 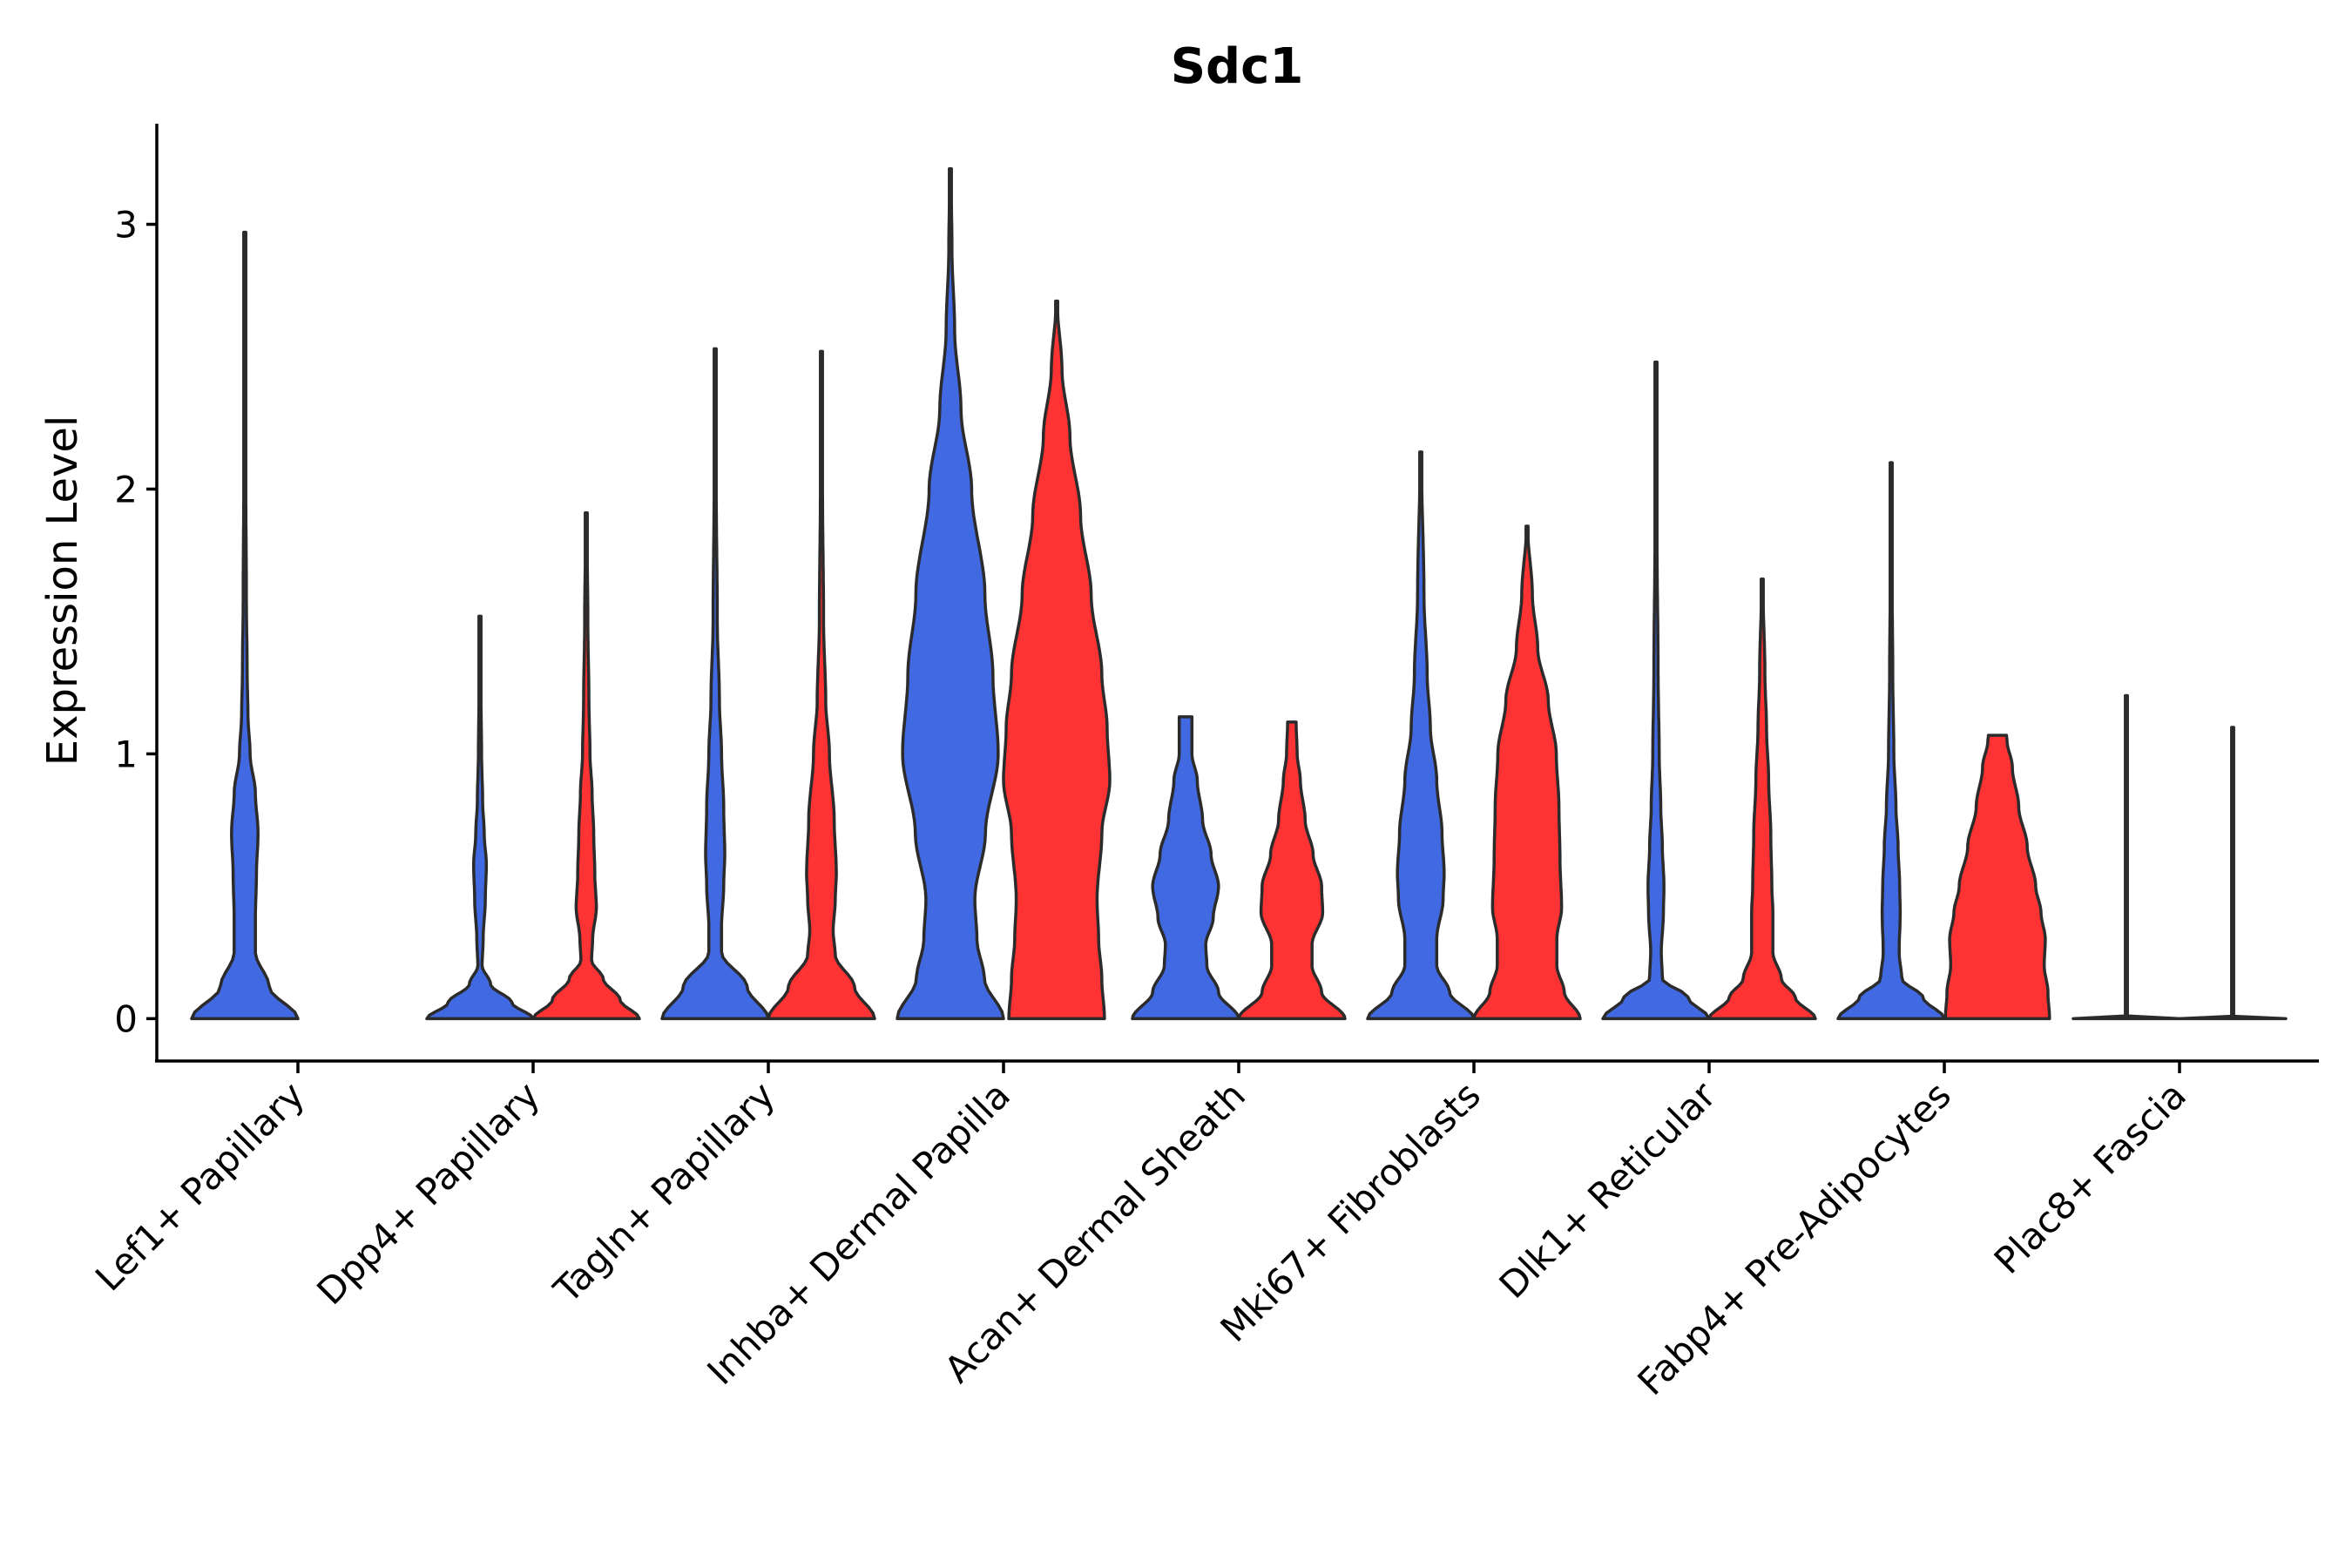 What do you see at coordinates (664, 1192) in the screenshot?
I see `x-category-label: Tagln+ Papillary` at bounding box center [664, 1192].